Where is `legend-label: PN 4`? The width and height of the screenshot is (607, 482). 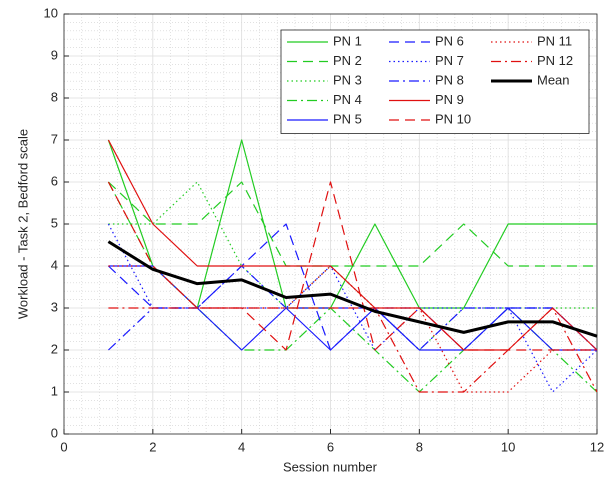
legend-label: PN 4 is located at coordinates (347, 99).